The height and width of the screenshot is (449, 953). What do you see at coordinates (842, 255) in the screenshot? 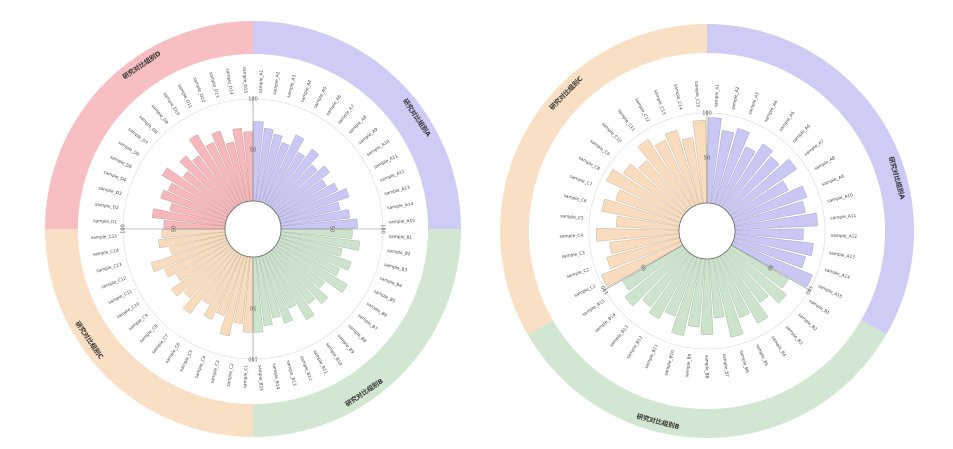
I see `sample-label: sample_A13` at bounding box center [842, 255].